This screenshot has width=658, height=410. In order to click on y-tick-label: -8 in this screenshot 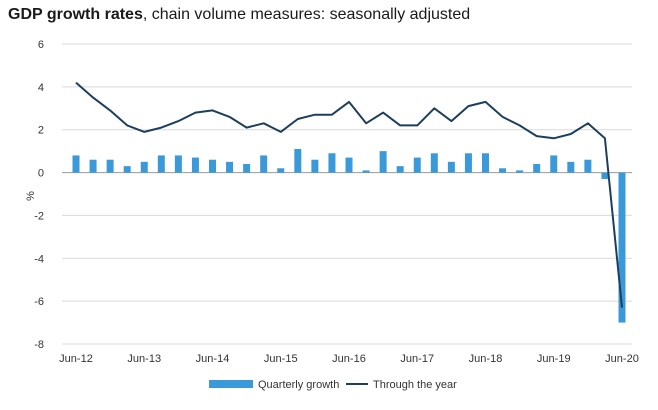, I will do `click(39, 345)`.